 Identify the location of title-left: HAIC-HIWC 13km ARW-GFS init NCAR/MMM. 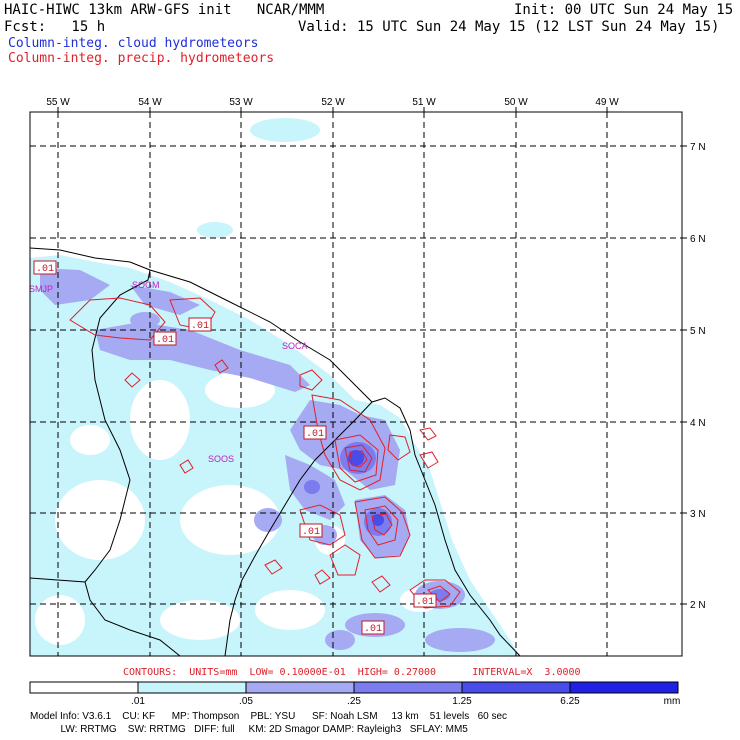
(164, 10).